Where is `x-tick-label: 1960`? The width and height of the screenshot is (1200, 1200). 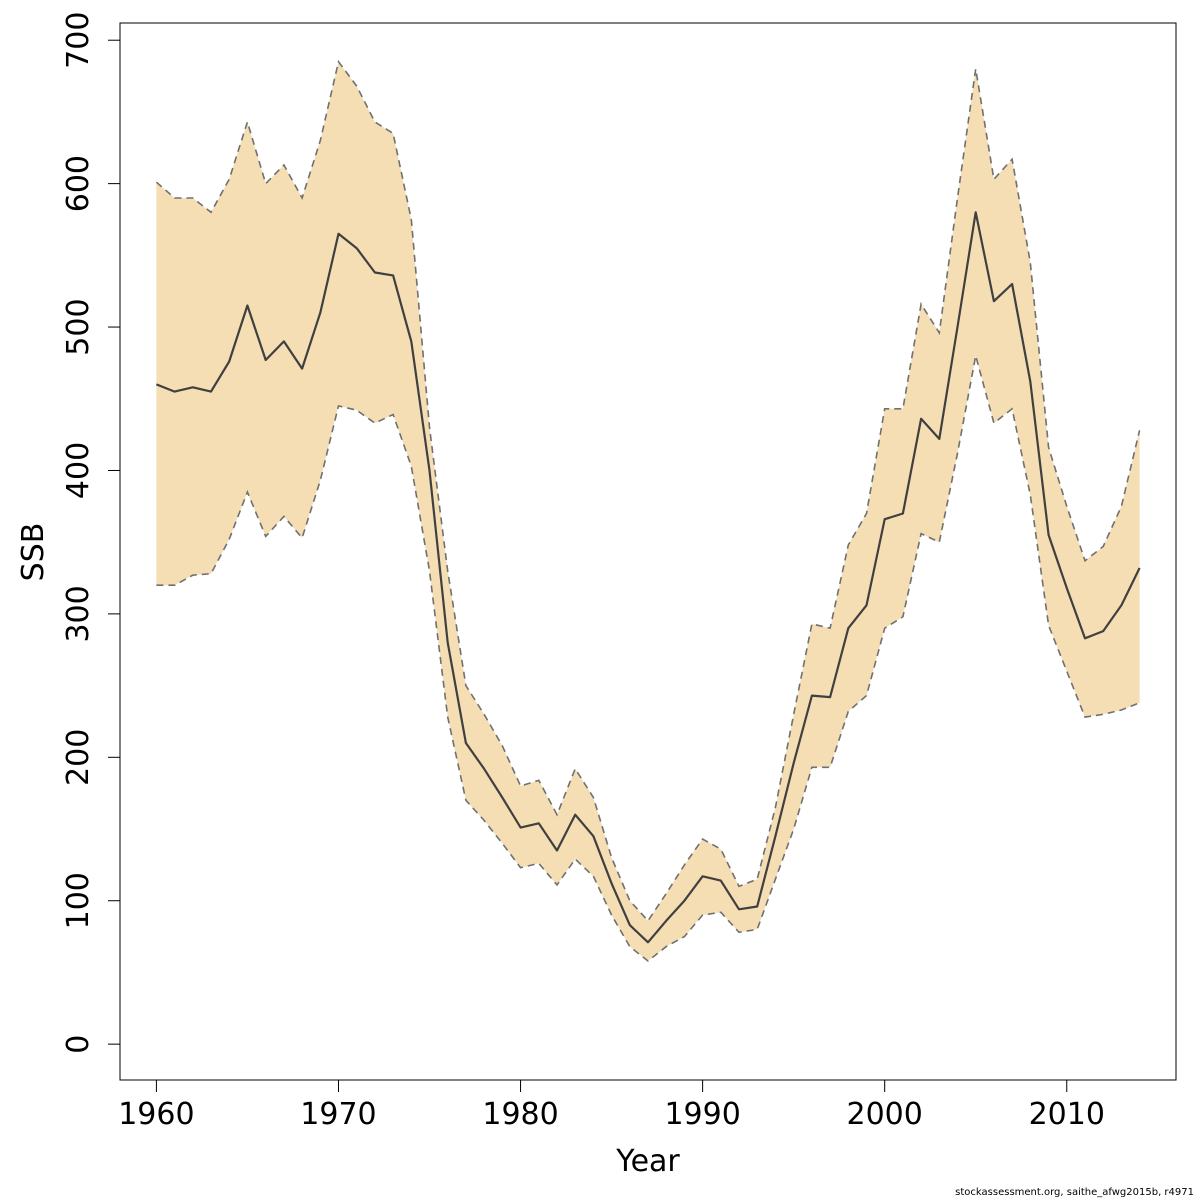
x-tick-label: 1960 is located at coordinates (156, 1114).